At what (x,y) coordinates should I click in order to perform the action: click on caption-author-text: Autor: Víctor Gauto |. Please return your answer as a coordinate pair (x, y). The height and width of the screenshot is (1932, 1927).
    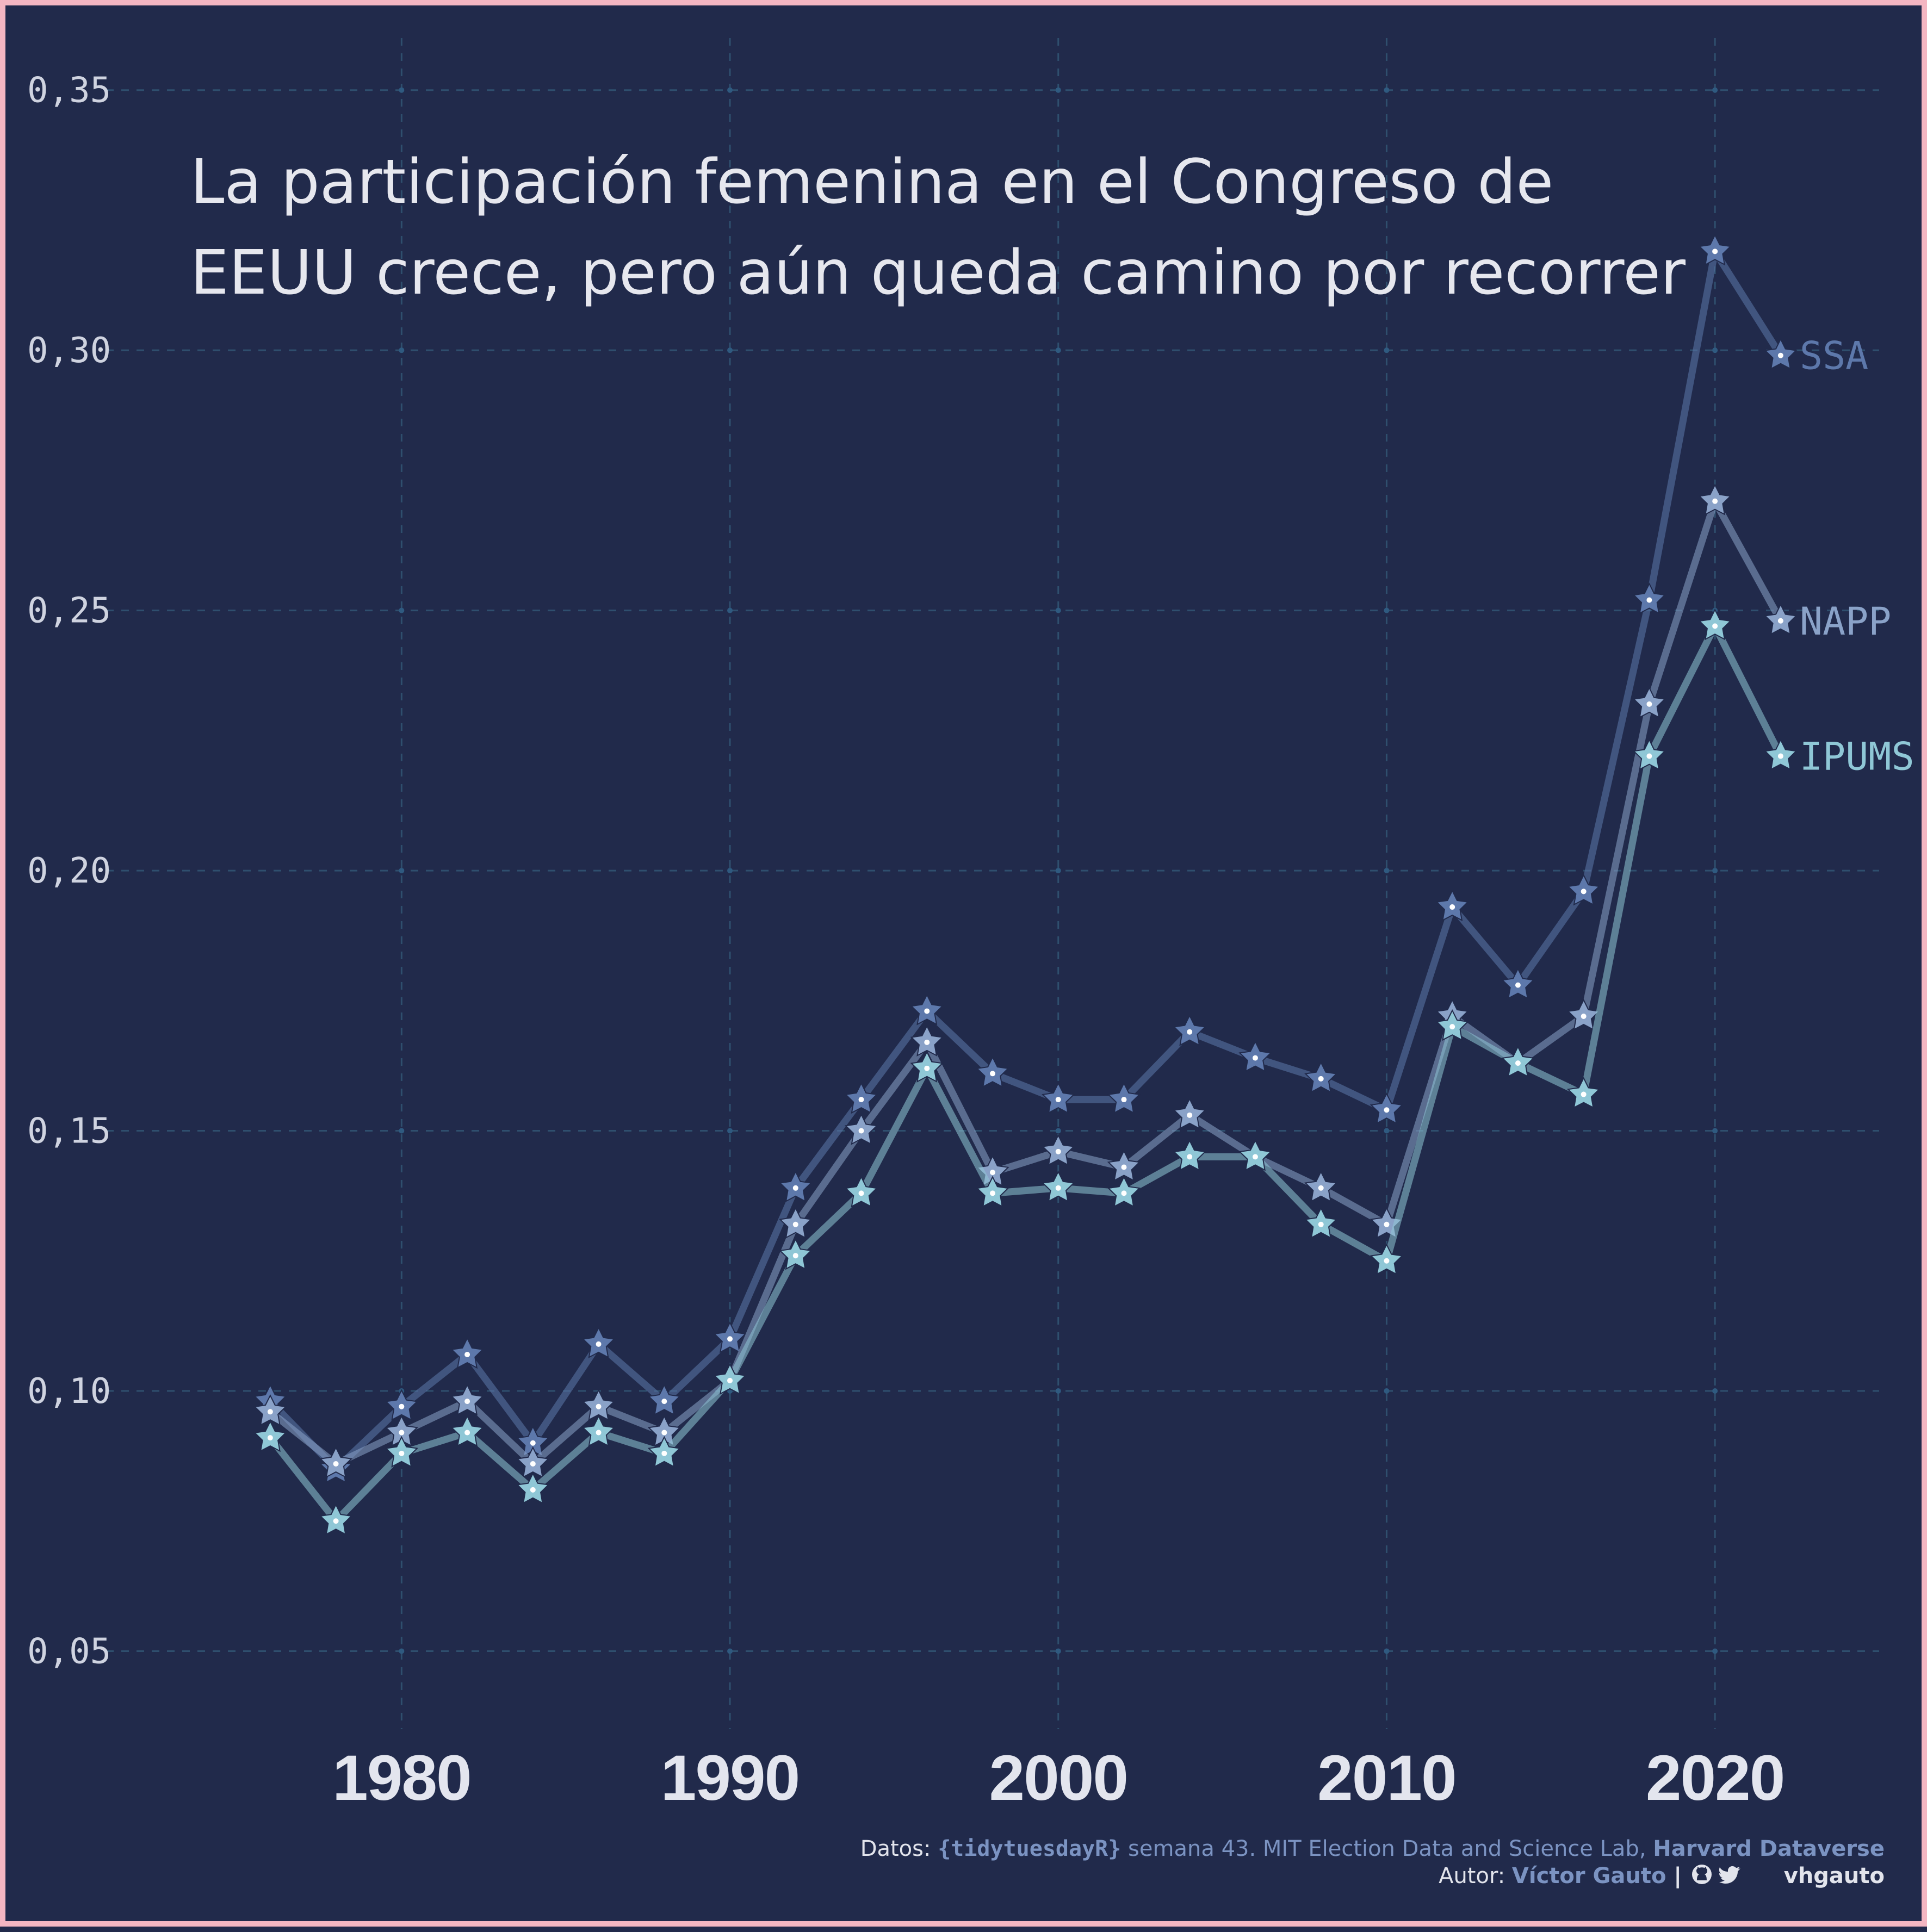
    Looking at the image, I should click on (1560, 1876).